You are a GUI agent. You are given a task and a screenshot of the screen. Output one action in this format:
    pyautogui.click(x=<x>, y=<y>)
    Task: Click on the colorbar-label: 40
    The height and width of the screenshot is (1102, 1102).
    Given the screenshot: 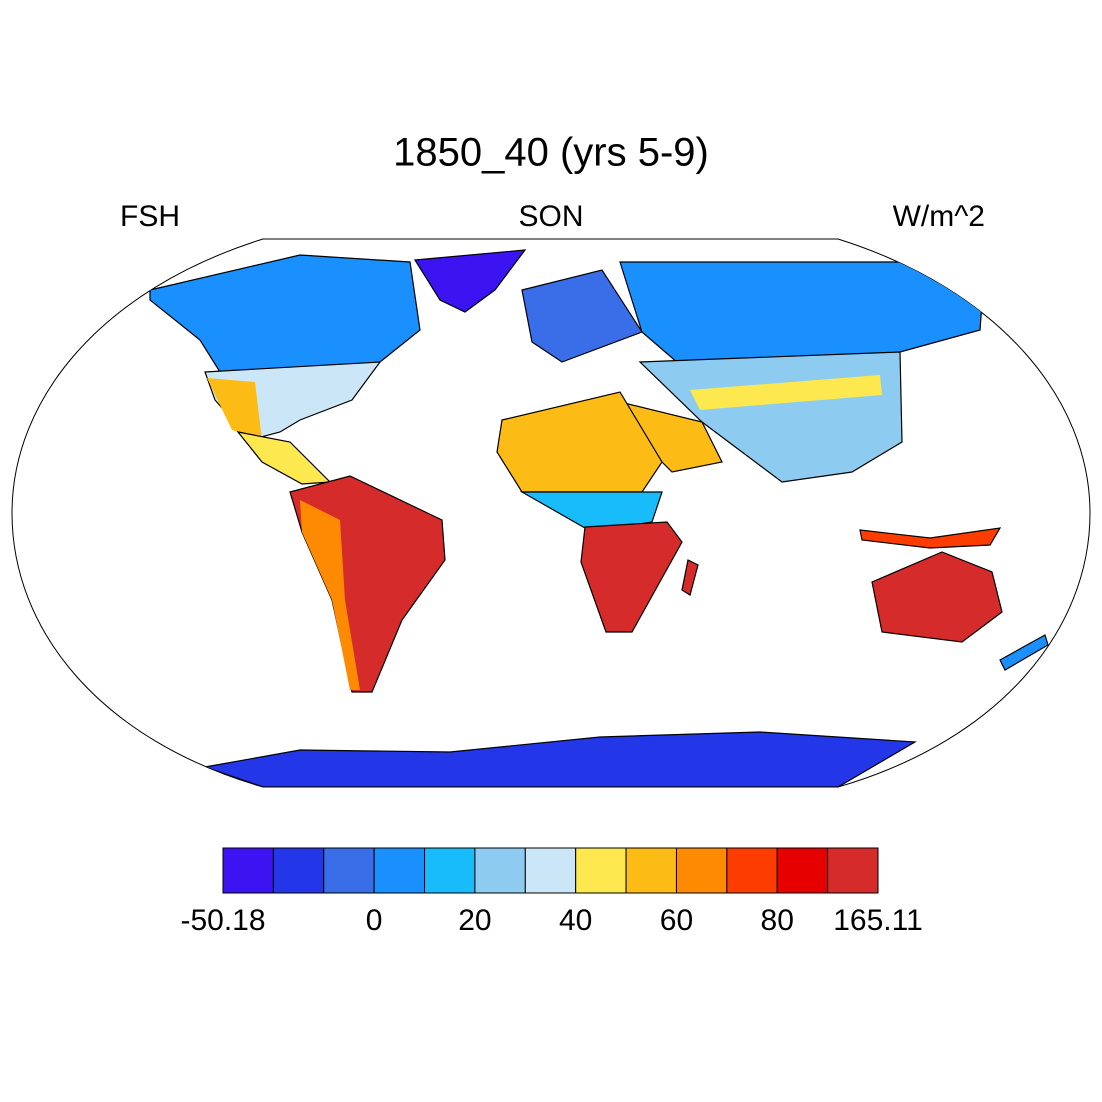 What is the action you would take?
    pyautogui.click(x=575, y=920)
    